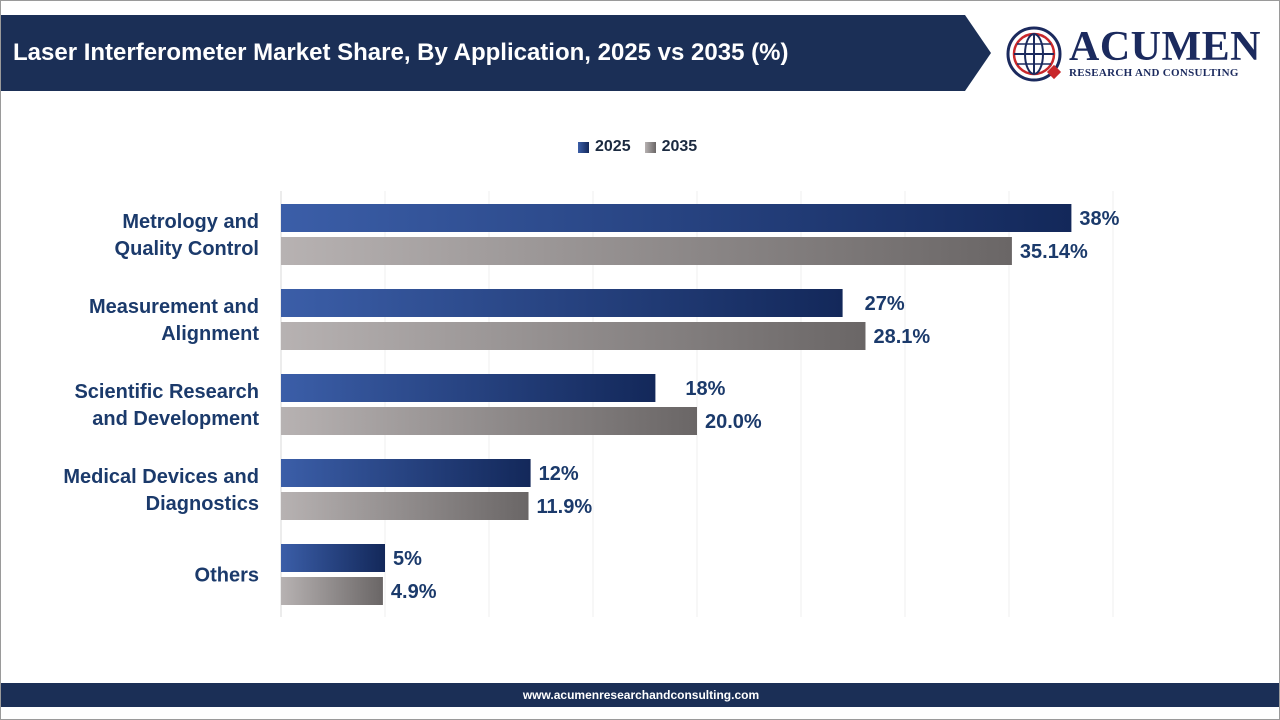 Image resolution: width=1280 pixels, height=720 pixels. Describe the element at coordinates (187, 249) in the screenshot. I see `category-label: Quality Control` at that location.